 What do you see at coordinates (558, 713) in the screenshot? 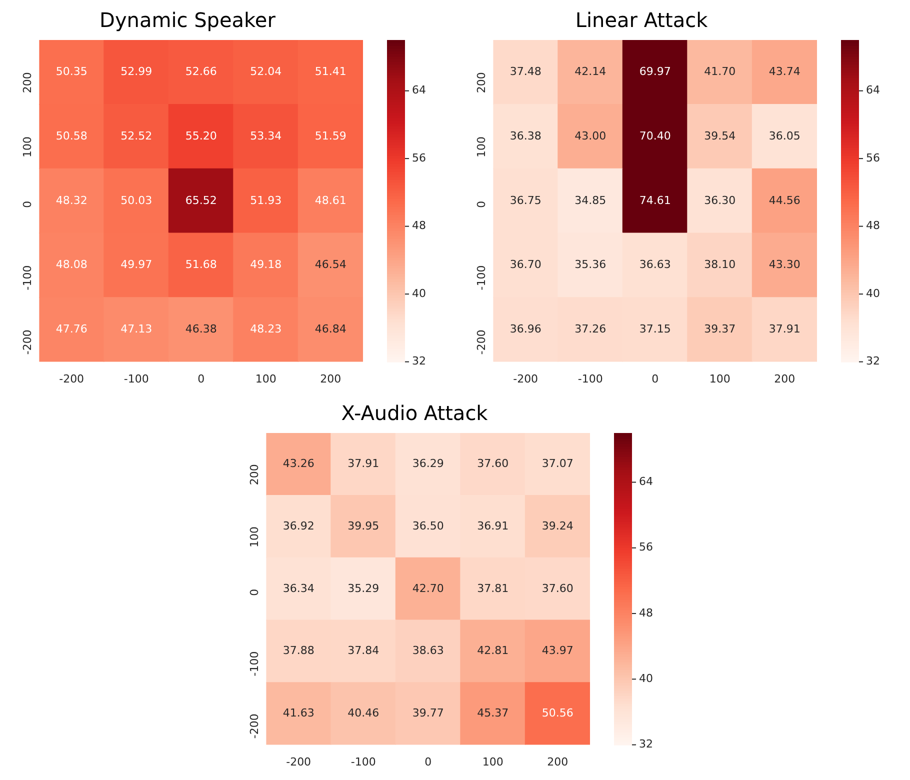
I see `data-label: 50.56` at bounding box center [558, 713].